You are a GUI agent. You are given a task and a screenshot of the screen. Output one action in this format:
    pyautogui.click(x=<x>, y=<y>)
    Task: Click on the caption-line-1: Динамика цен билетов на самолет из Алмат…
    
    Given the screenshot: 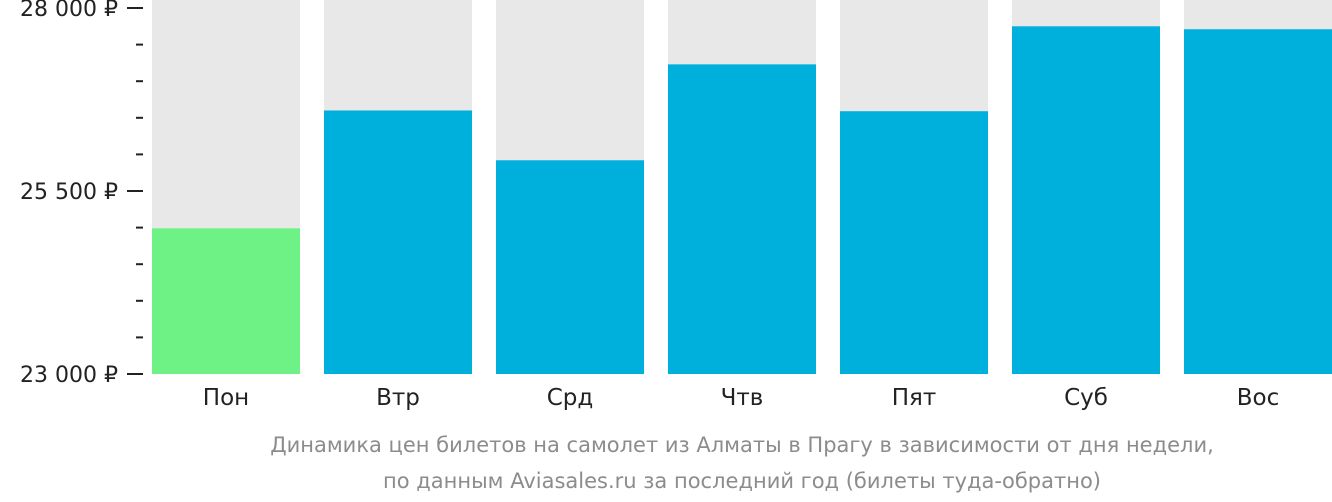 What is the action you would take?
    pyautogui.click(x=742, y=445)
    